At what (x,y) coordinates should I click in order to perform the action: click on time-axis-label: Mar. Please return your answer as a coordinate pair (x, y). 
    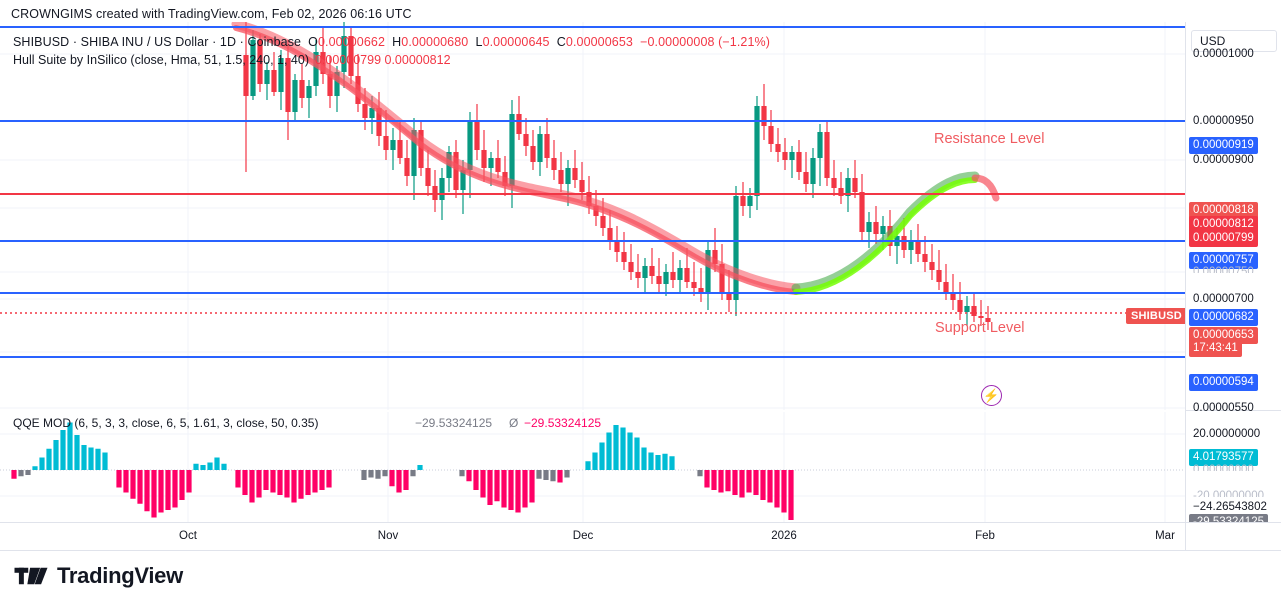
    Looking at the image, I should click on (1165, 536).